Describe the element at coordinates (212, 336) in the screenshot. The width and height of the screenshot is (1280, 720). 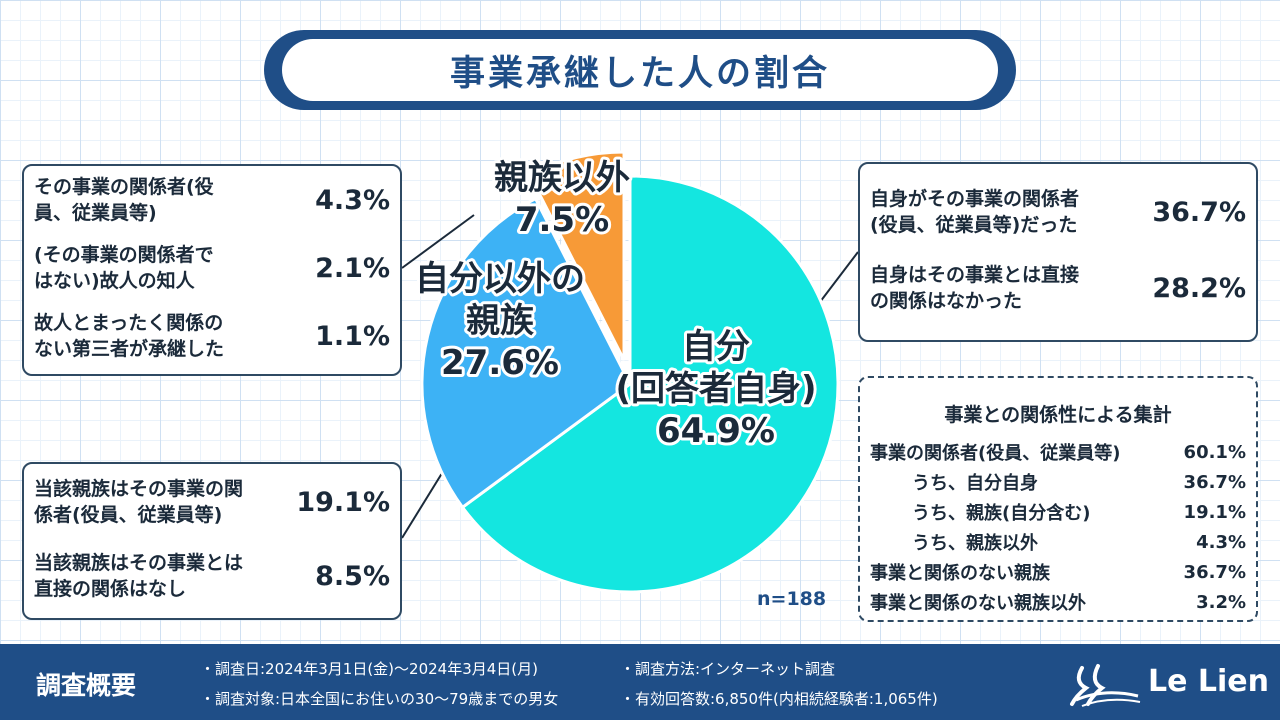
I see `breakdown-row: 故人とまったく関係の ない第三者が承継した 1.1%` at that location.